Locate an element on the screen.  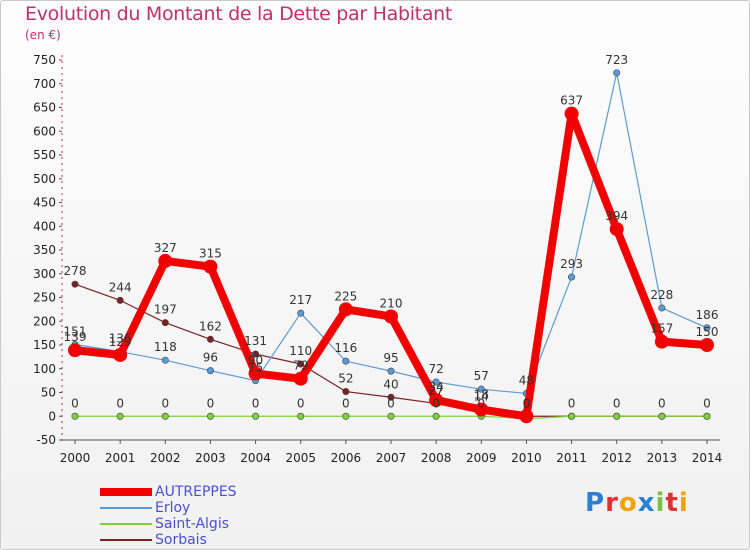
x-tick-label: 2013 is located at coordinates (662, 458).